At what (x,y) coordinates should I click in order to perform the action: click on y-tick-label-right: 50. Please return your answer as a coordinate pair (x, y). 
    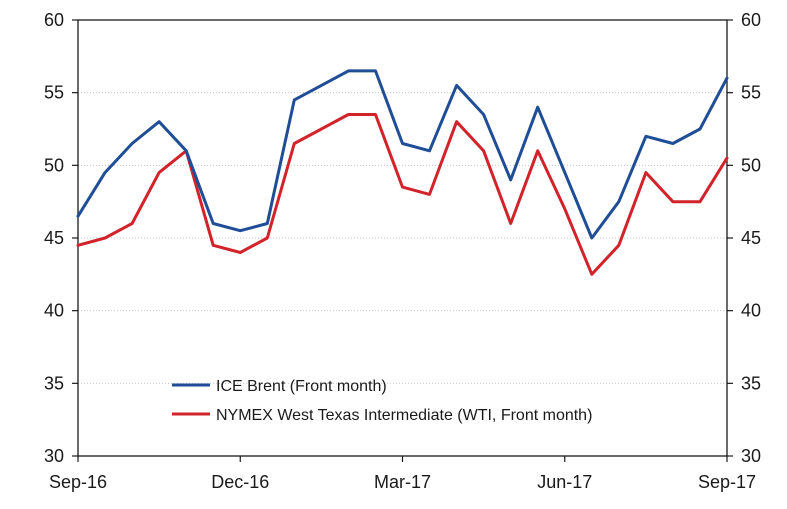
    Looking at the image, I should click on (751, 165).